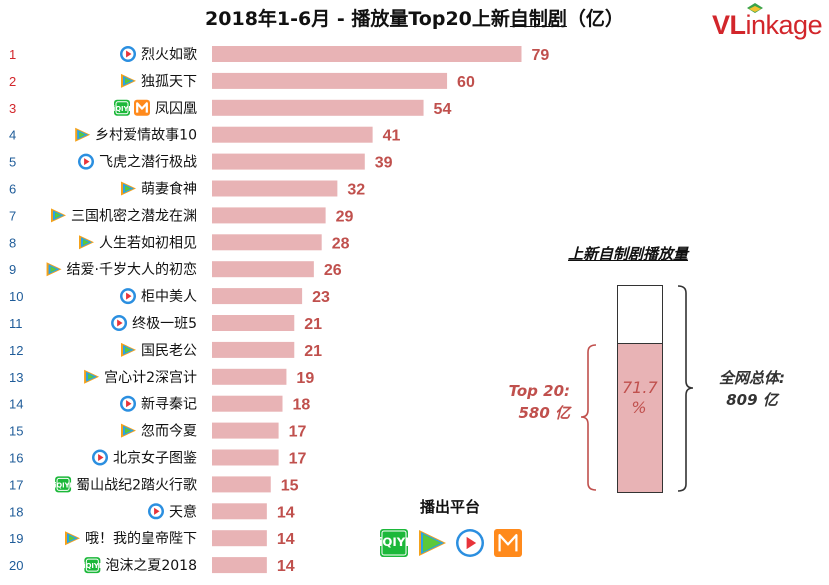  I want to click on share-label: 71.7%, so click(640, 397).